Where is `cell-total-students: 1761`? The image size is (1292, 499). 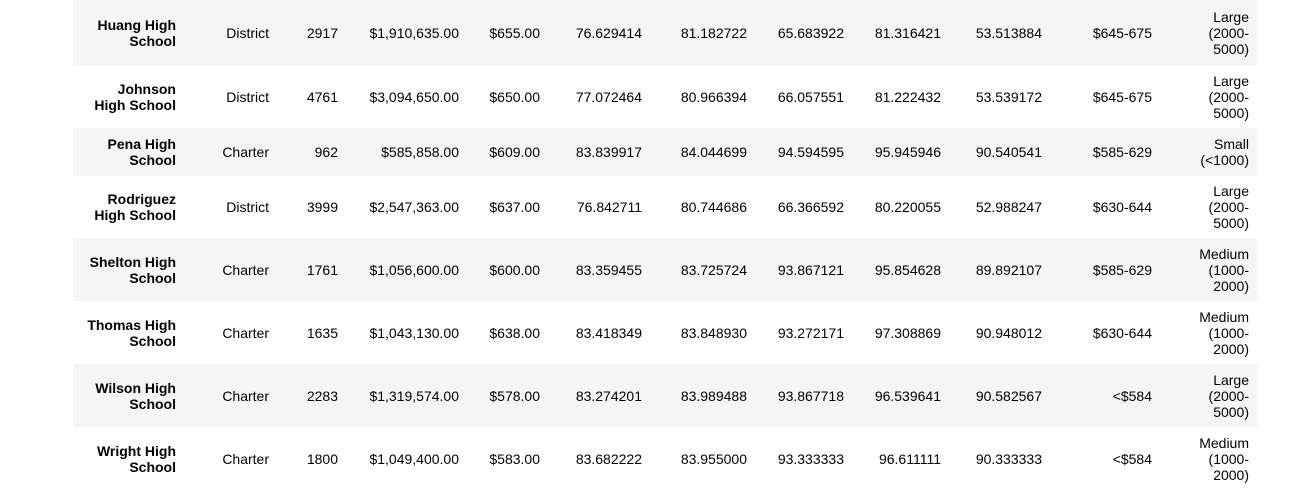
cell-total-students: 1761 is located at coordinates (322, 269).